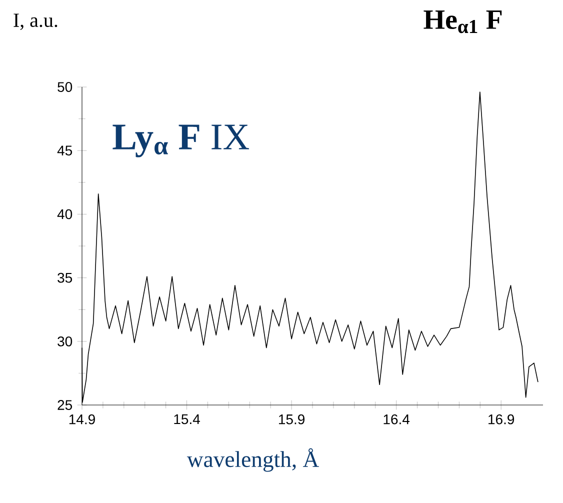 The image size is (563, 503). What do you see at coordinates (187, 419) in the screenshot?
I see `x-tick-label: 15.4` at bounding box center [187, 419].